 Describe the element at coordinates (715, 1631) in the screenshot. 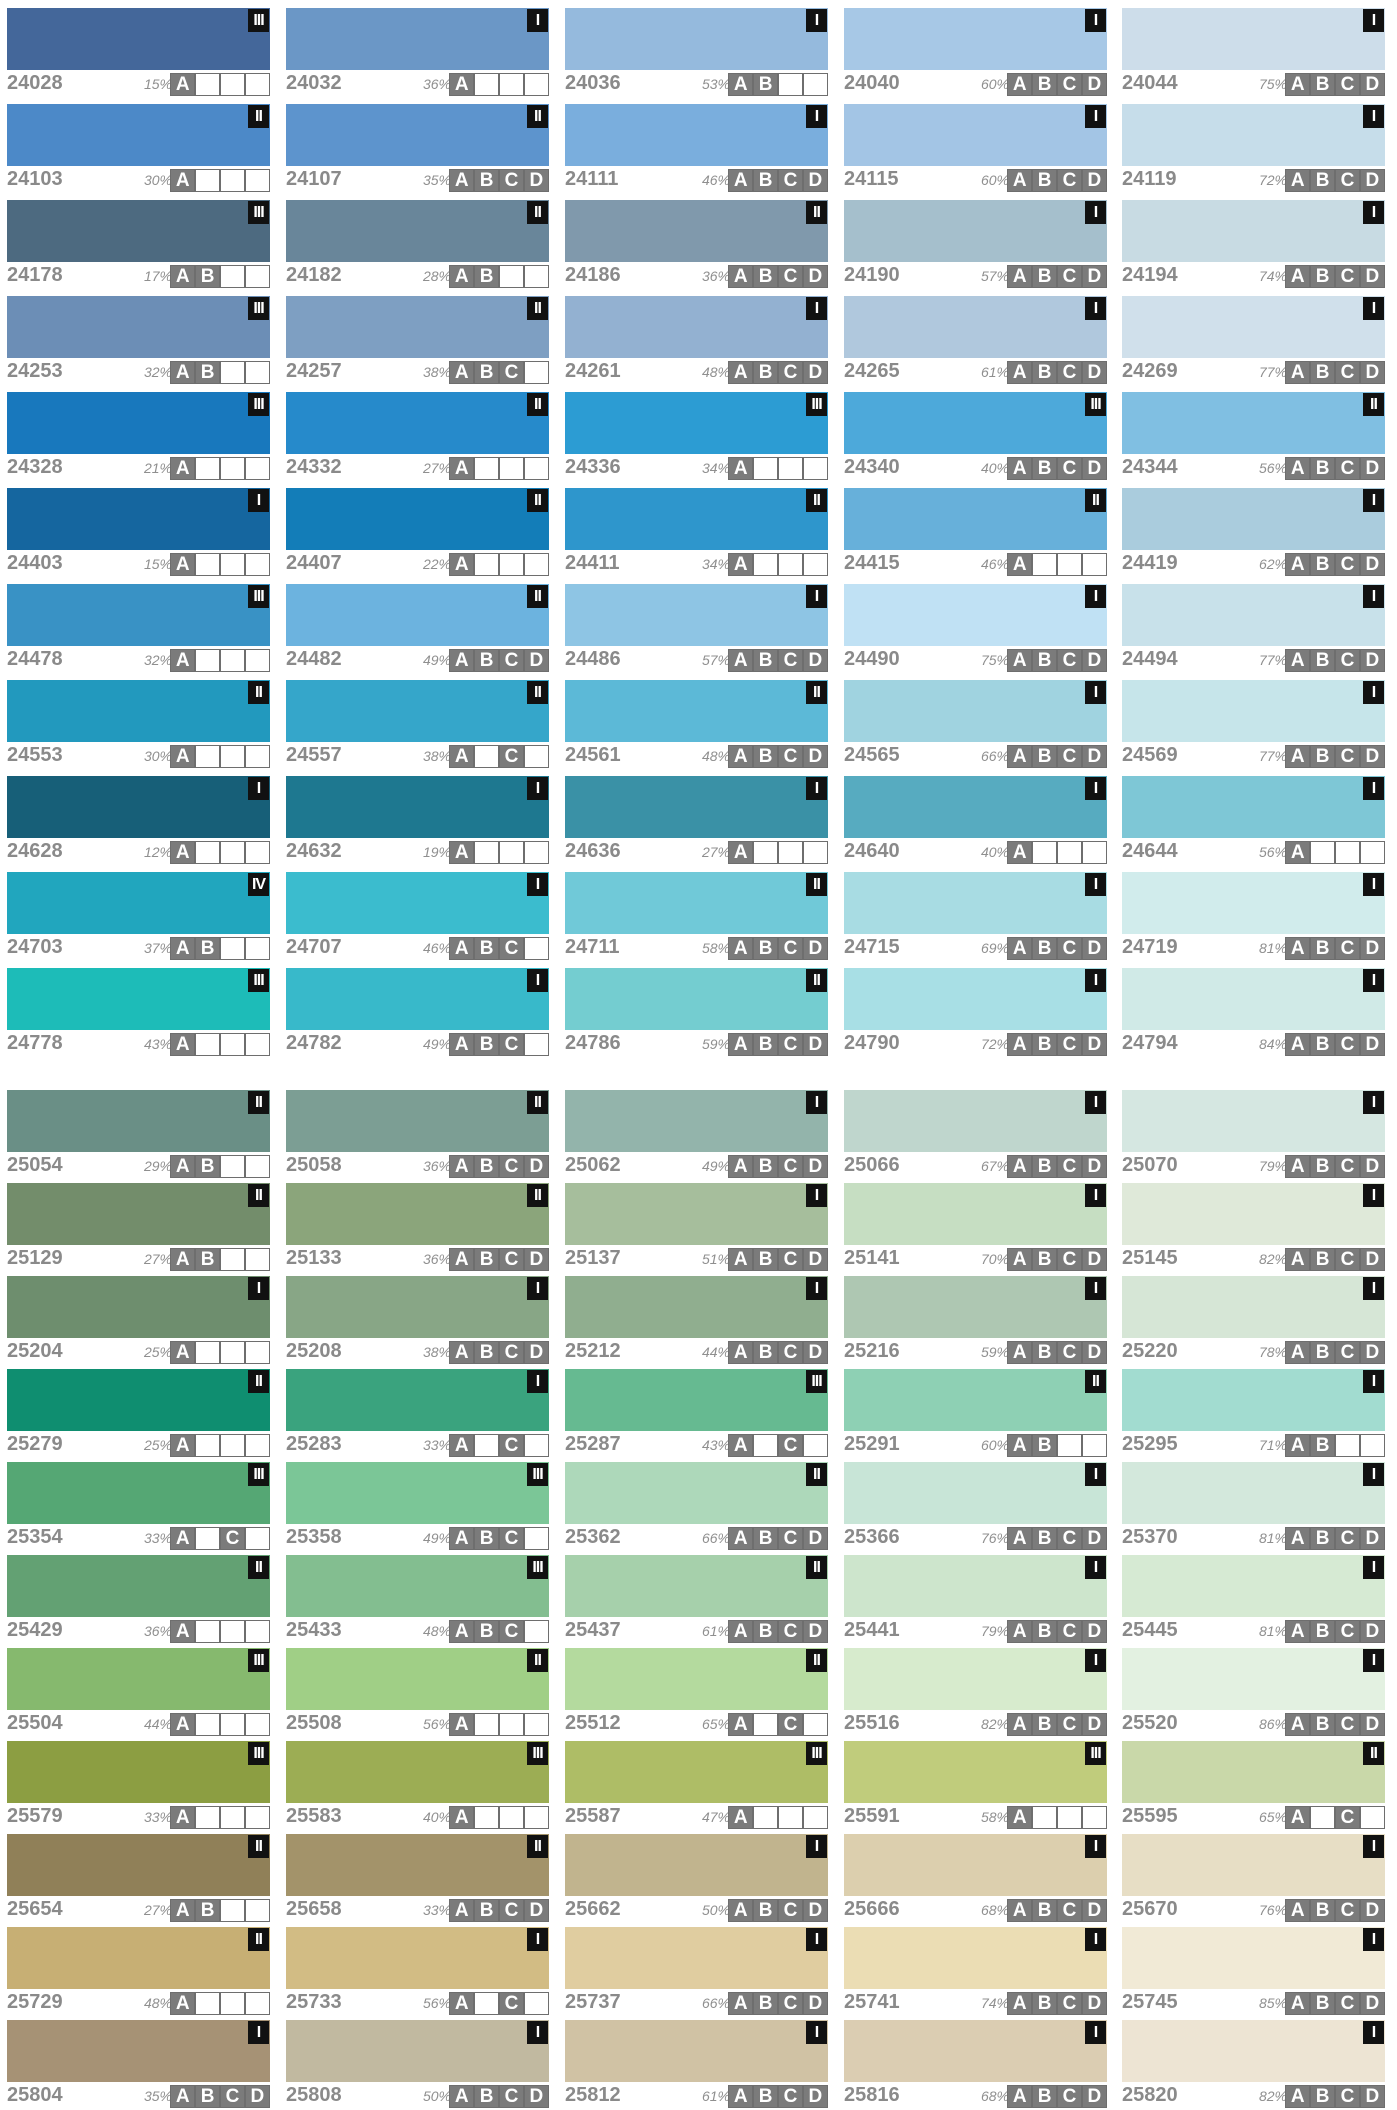

I see `percent-value: 61%` at that location.